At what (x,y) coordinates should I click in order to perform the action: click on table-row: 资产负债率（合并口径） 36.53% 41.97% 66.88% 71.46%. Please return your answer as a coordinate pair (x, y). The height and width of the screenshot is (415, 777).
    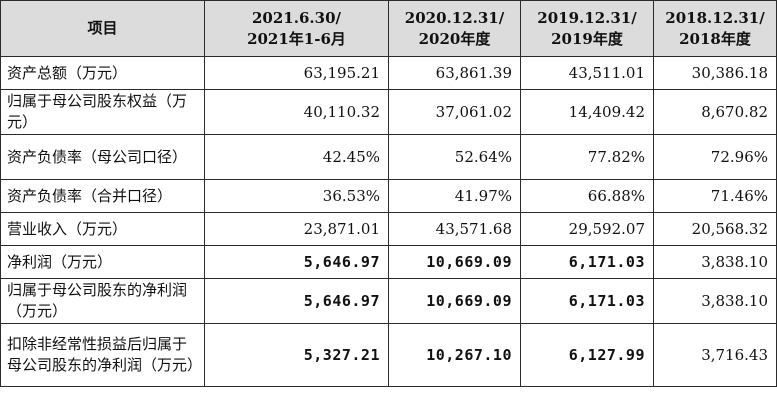
    Looking at the image, I should click on (388, 196).